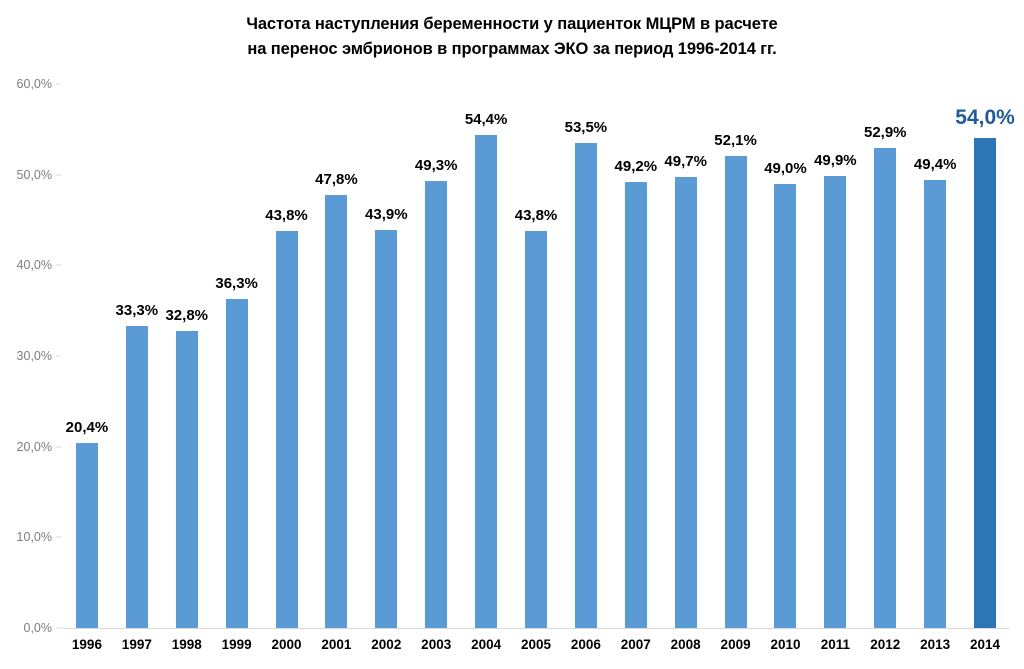 The height and width of the screenshot is (669, 1024). What do you see at coordinates (885, 133) in the screenshot?
I see `bar-value-label: 52,9%` at bounding box center [885, 133].